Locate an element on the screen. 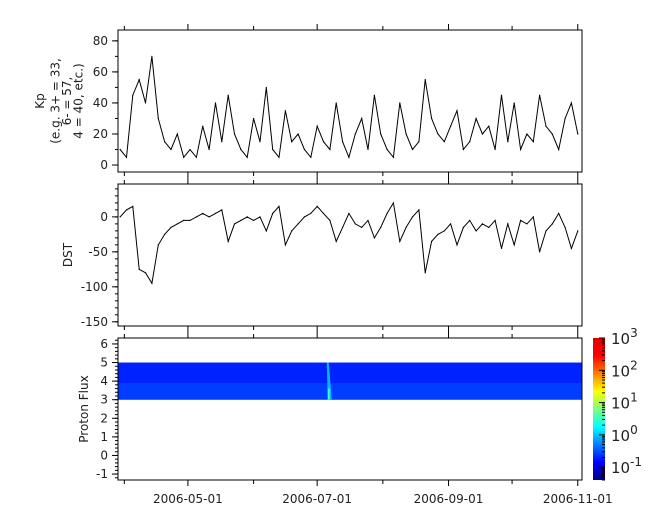  x-tick-label: 2006-07-01 is located at coordinates (317, 499).